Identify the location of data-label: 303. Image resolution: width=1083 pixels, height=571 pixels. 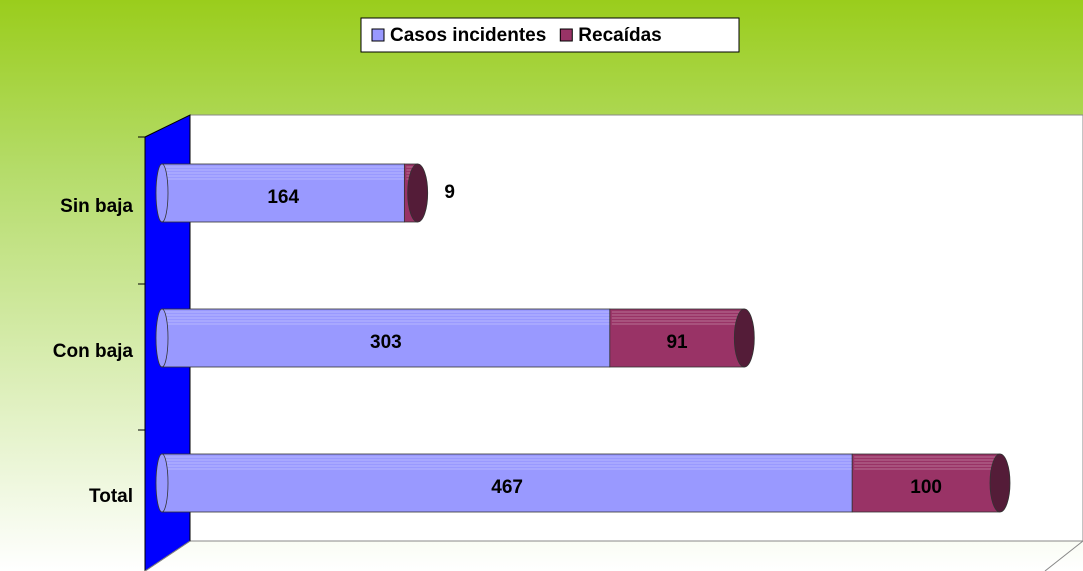
(386, 342).